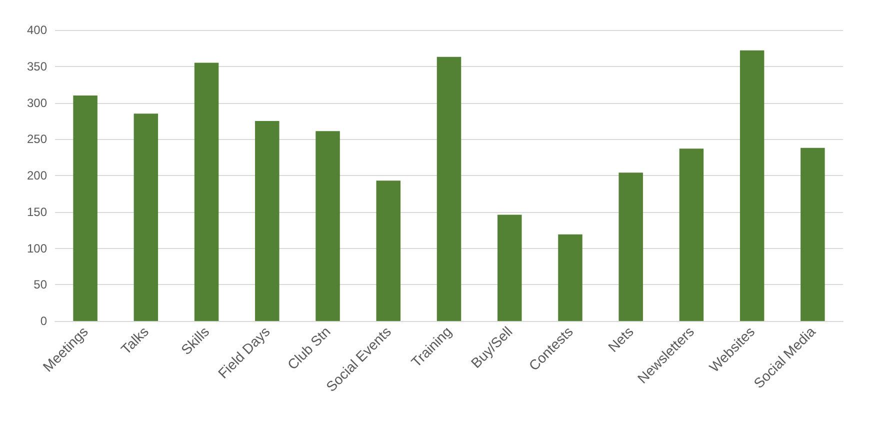  Describe the element at coordinates (37, 175) in the screenshot. I see `y-tick-label: 200` at that location.